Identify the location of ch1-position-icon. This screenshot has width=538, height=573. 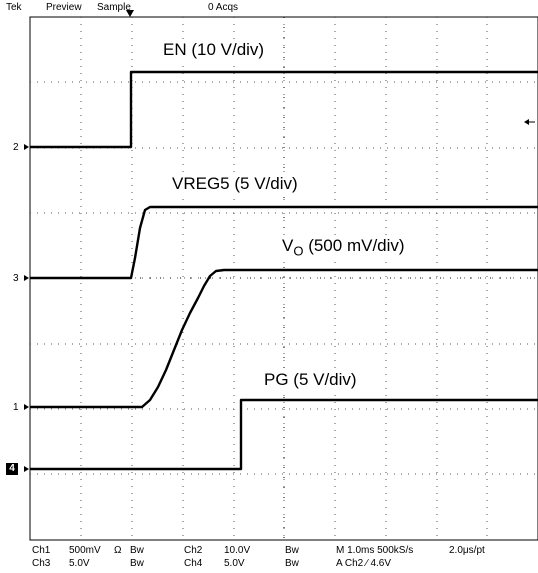
(26, 407).